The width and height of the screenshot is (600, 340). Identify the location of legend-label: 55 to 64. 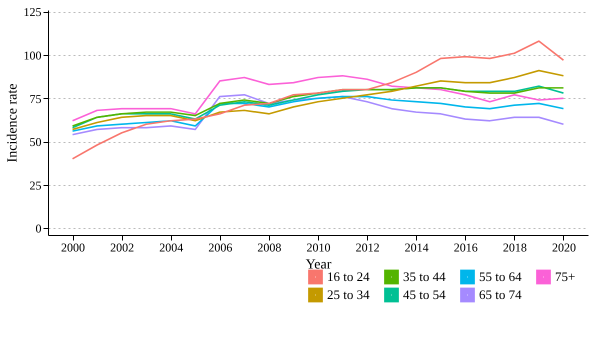
(500, 276).